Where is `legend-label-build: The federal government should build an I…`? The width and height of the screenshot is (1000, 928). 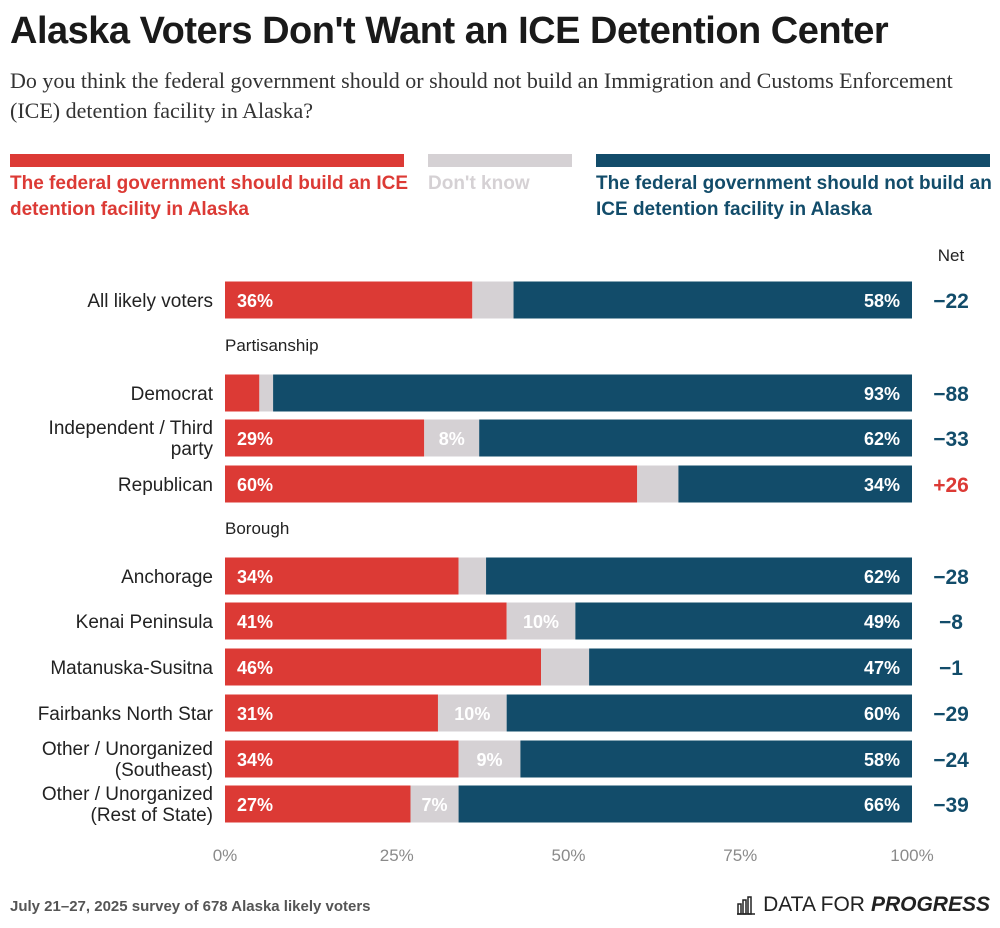 legend-label-build: The federal government should build an I… is located at coordinates (209, 196).